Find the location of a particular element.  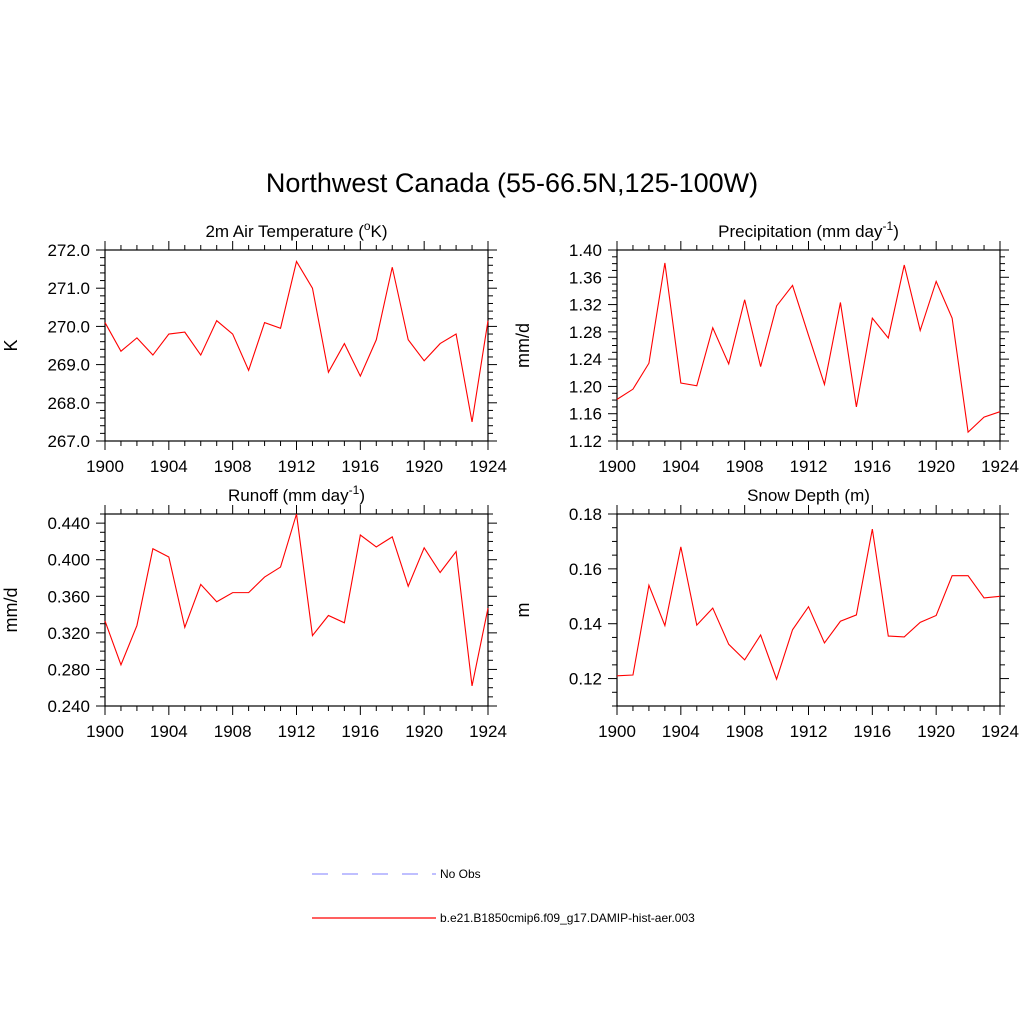

y-tick-label: 0.320 is located at coordinates (68, 633).